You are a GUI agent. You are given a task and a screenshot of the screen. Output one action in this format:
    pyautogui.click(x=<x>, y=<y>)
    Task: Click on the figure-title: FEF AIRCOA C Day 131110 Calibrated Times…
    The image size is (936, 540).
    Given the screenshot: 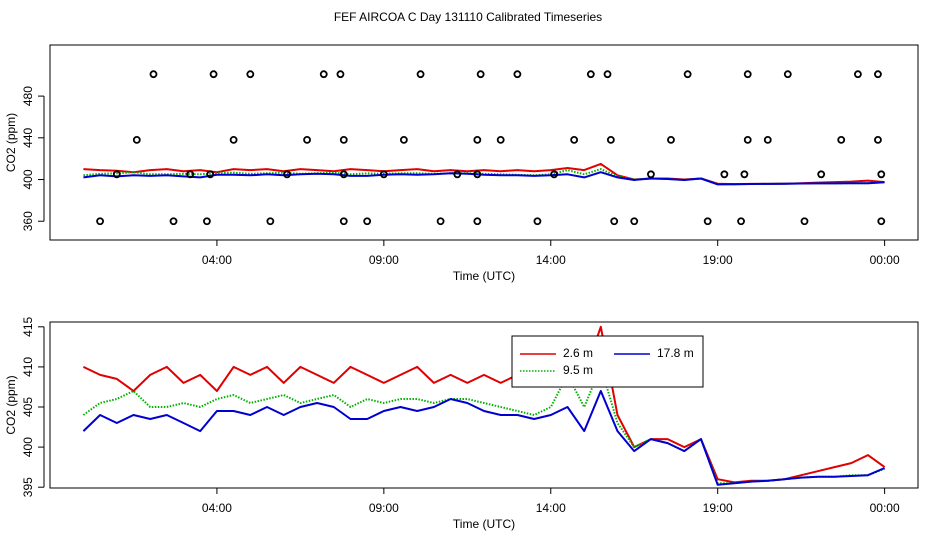 What is the action you would take?
    pyautogui.click(x=468, y=17)
    